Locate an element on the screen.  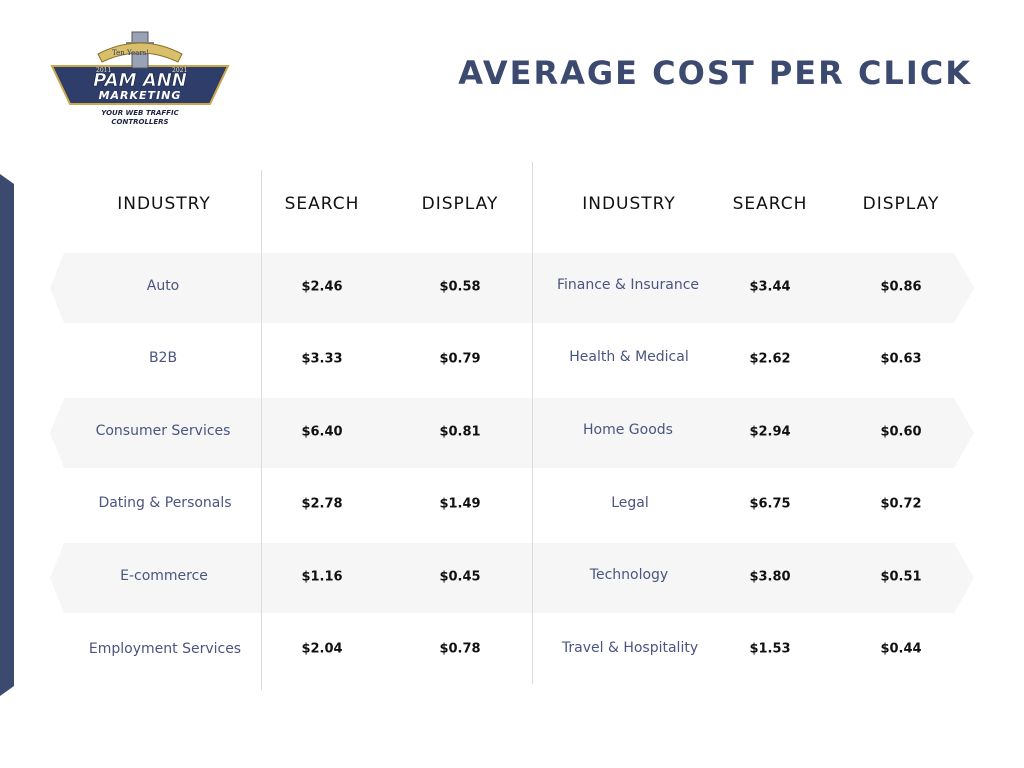
header-display-left: DISPLAY is located at coordinates (460, 204).